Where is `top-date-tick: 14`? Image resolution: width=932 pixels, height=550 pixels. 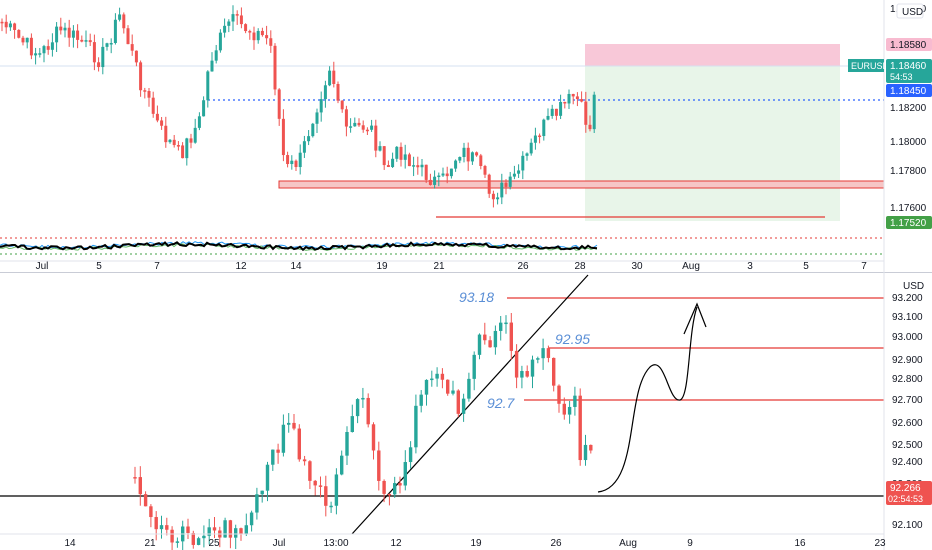
top-date-tick: 14 is located at coordinates (296, 266).